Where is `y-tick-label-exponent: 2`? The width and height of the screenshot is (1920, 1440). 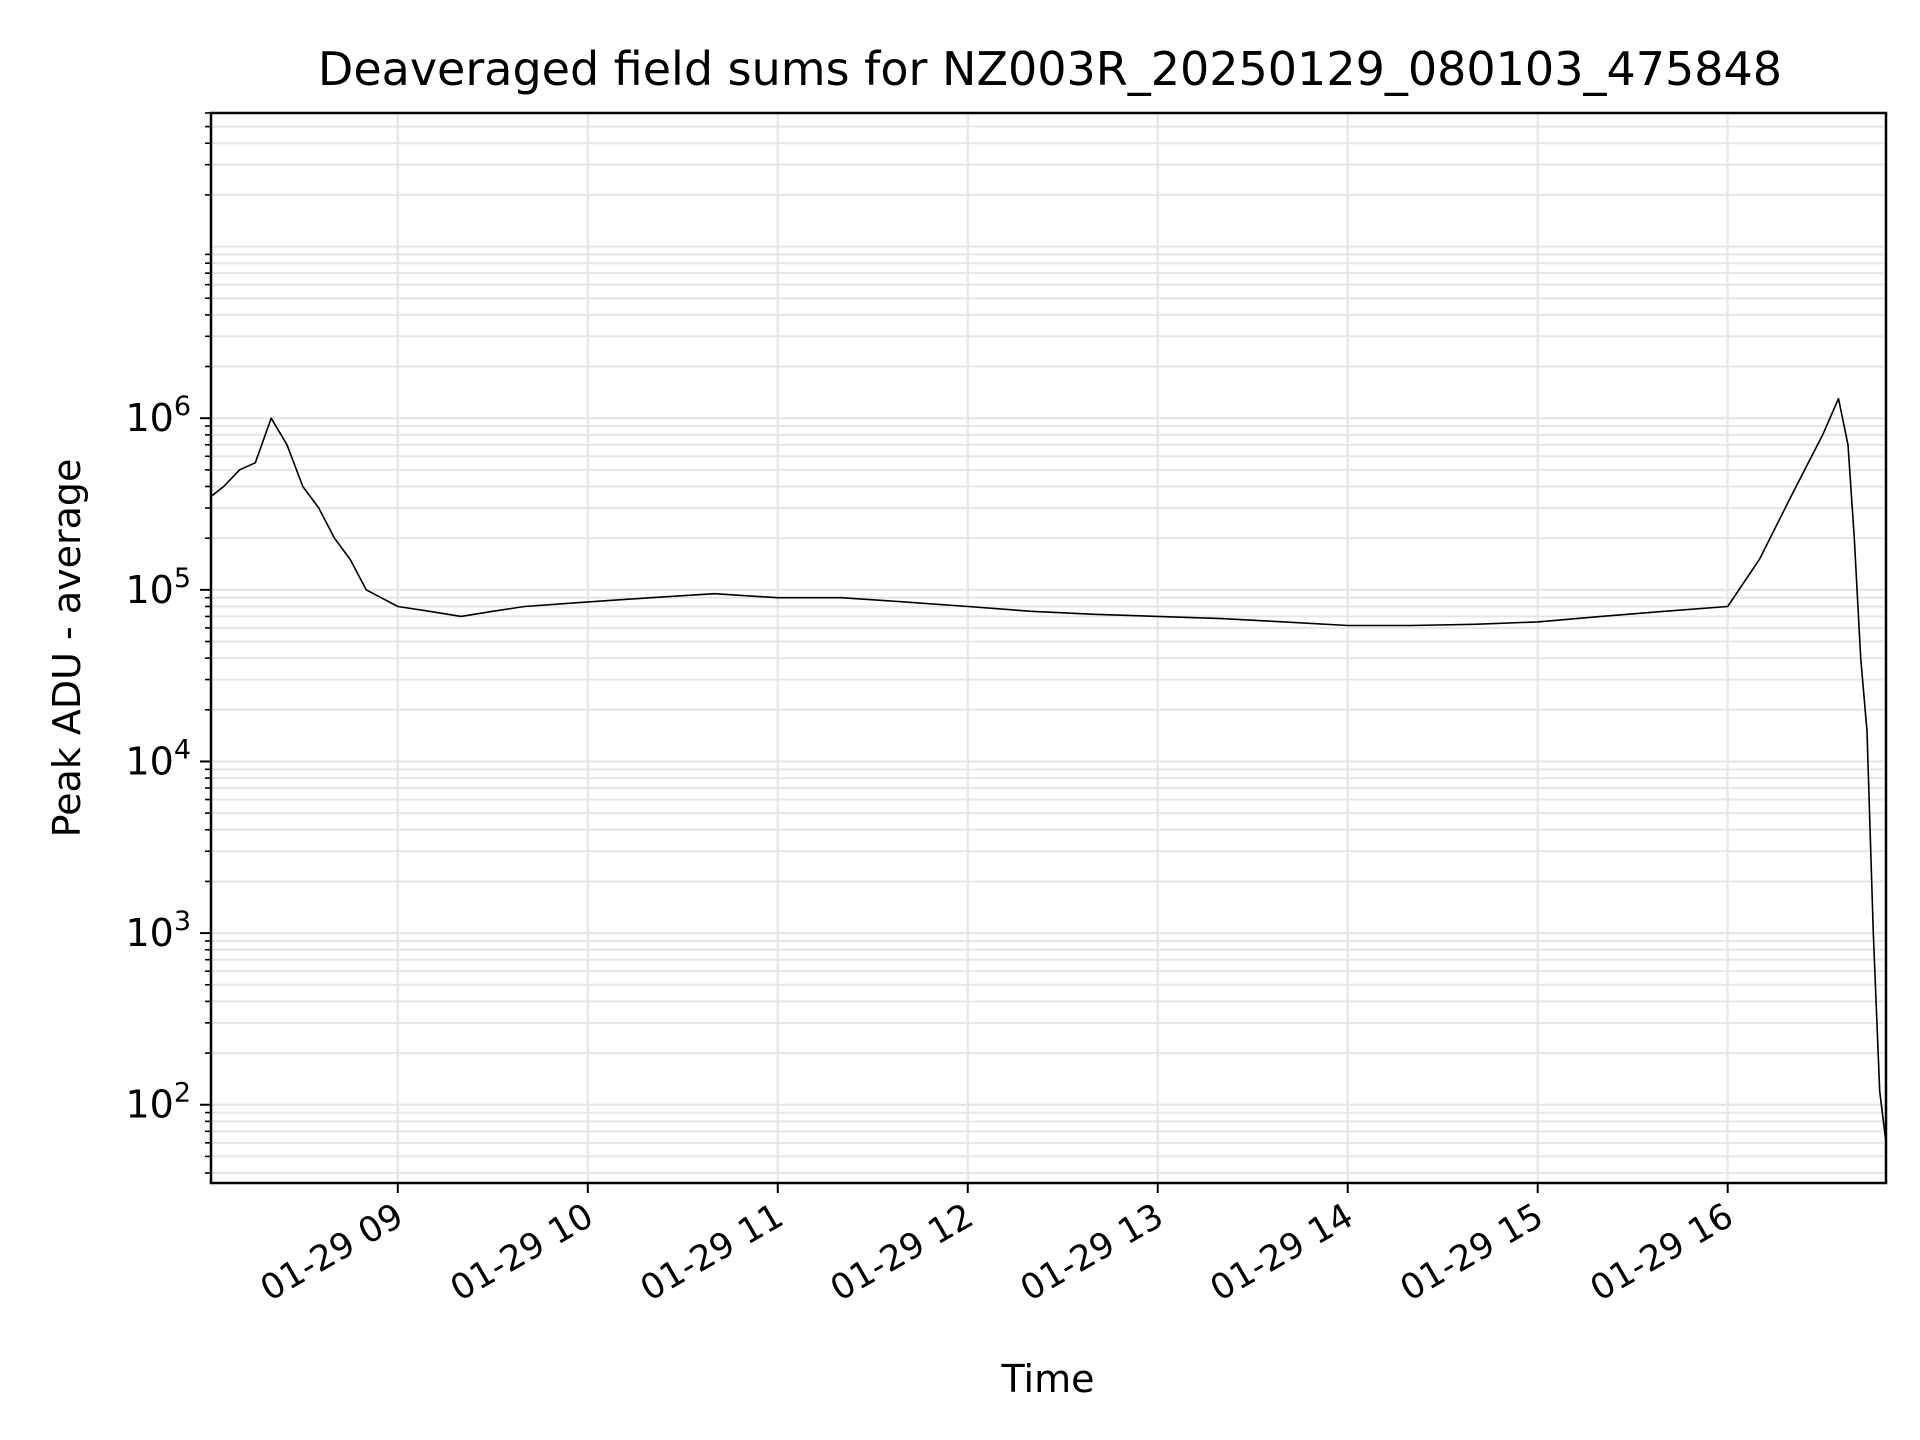 y-tick-label-exponent: 2 is located at coordinates (182, 1093).